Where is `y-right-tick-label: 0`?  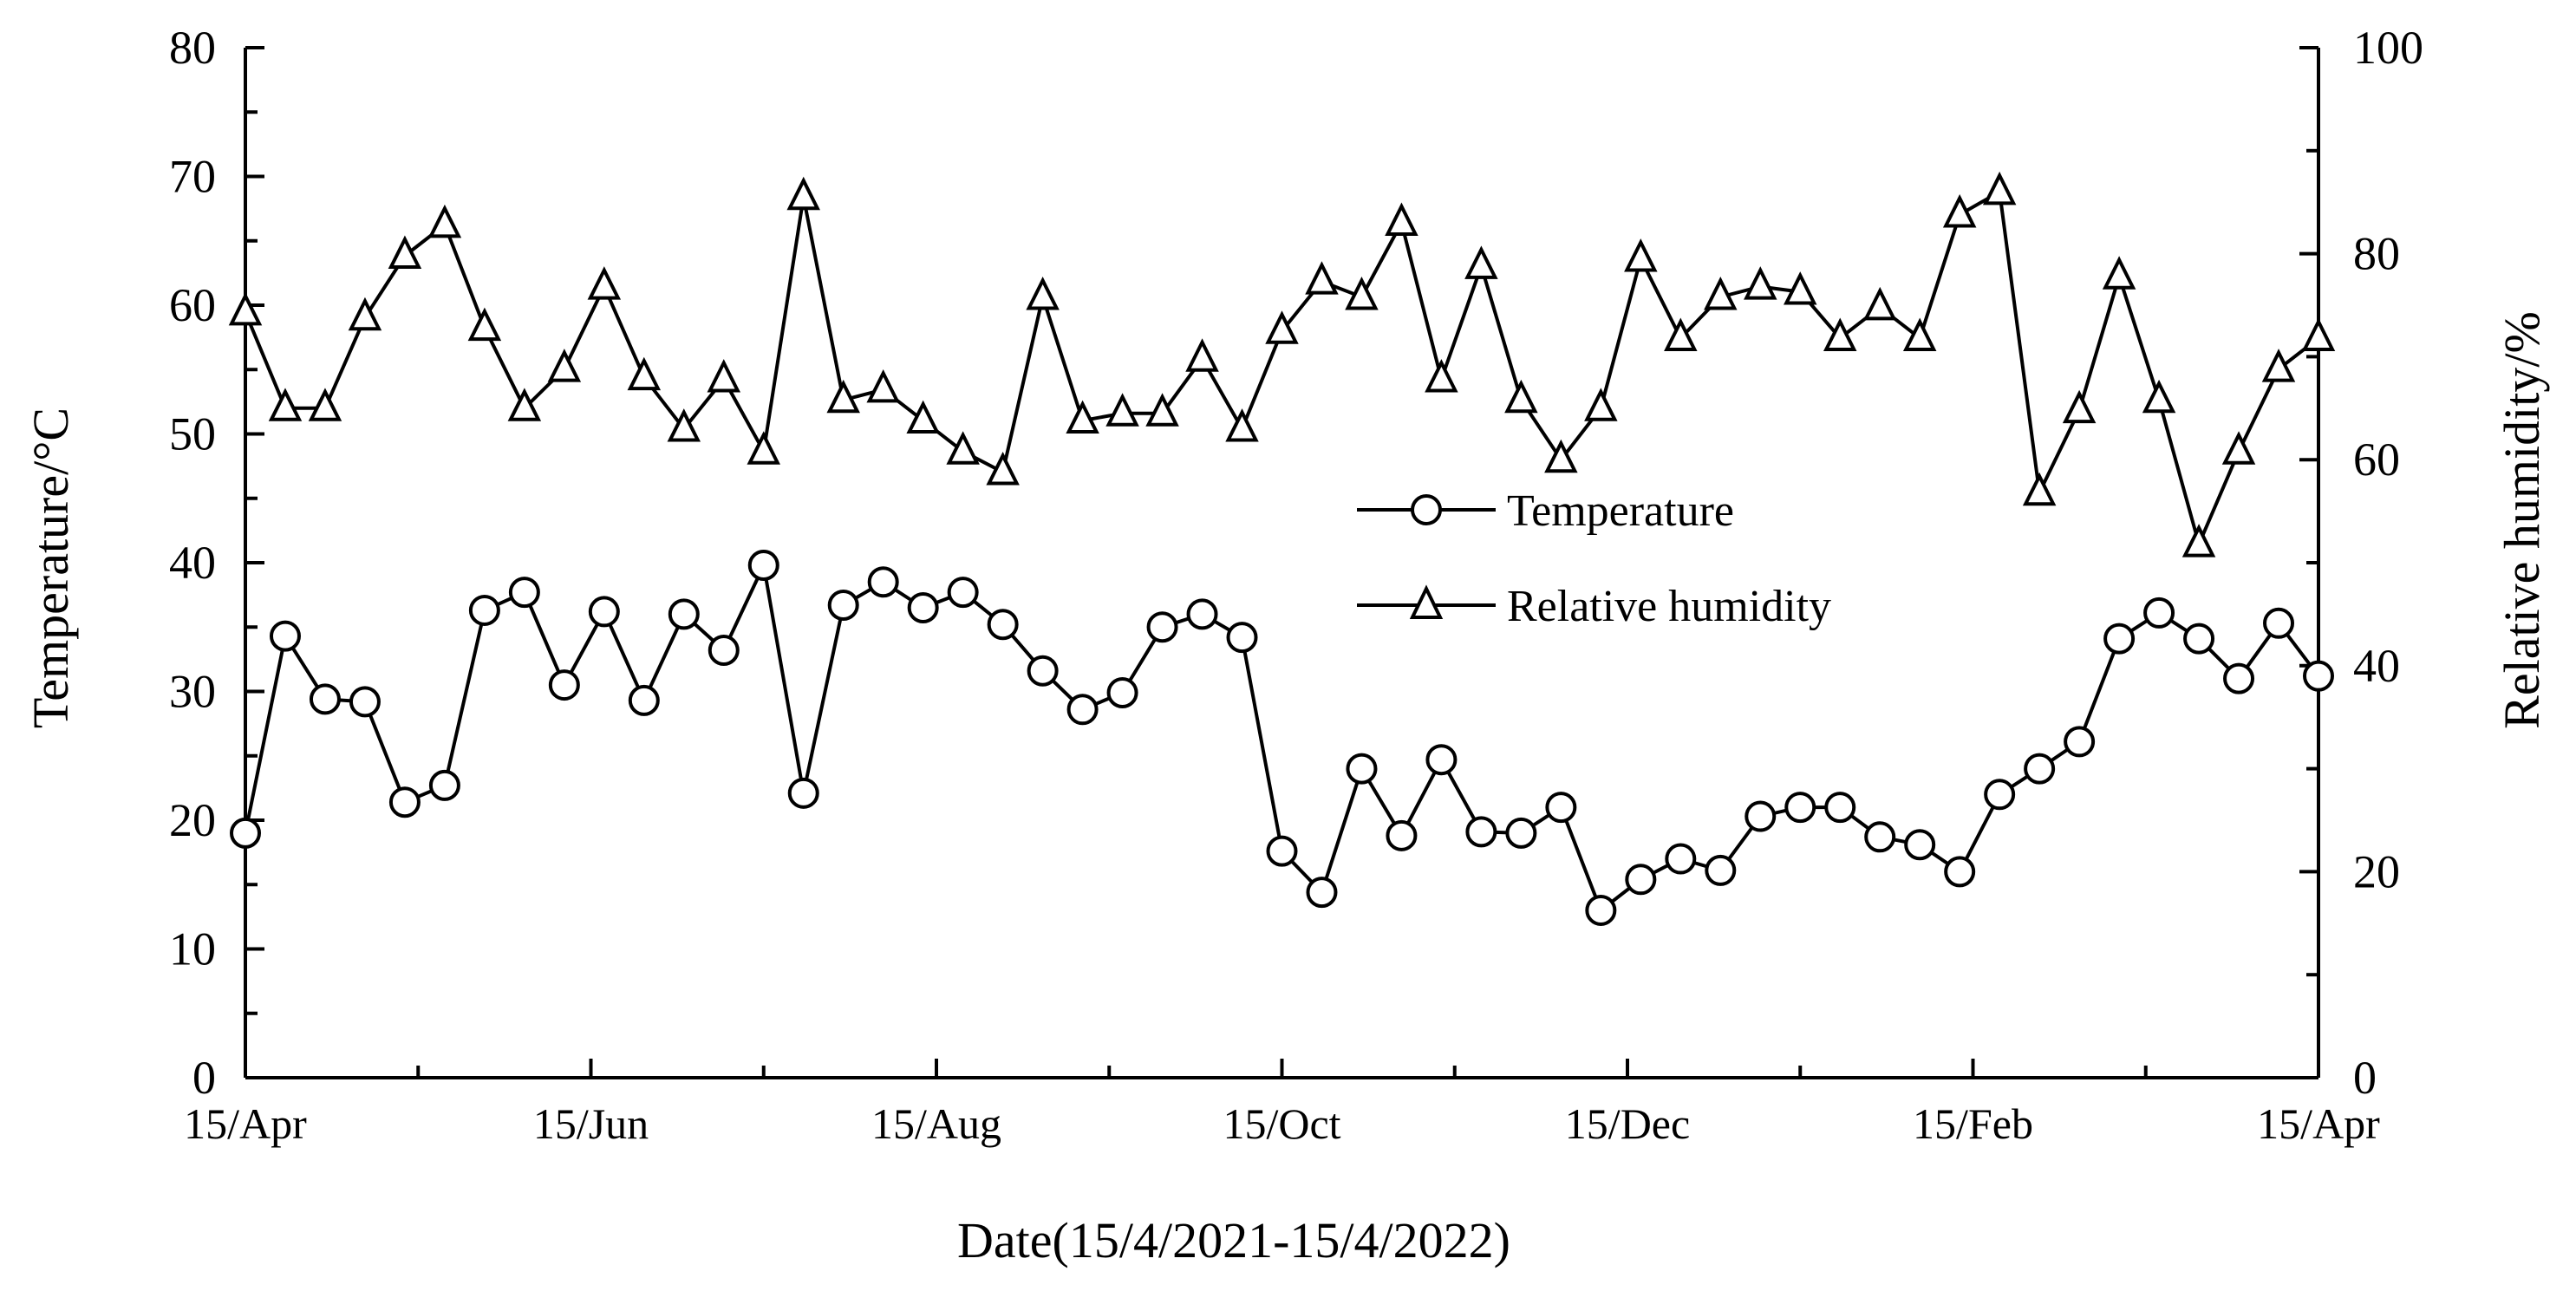 y-right-tick-label: 0 is located at coordinates (2365, 1078).